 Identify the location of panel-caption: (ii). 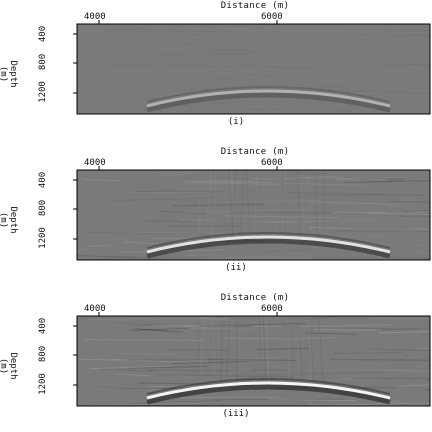
(236, 268).